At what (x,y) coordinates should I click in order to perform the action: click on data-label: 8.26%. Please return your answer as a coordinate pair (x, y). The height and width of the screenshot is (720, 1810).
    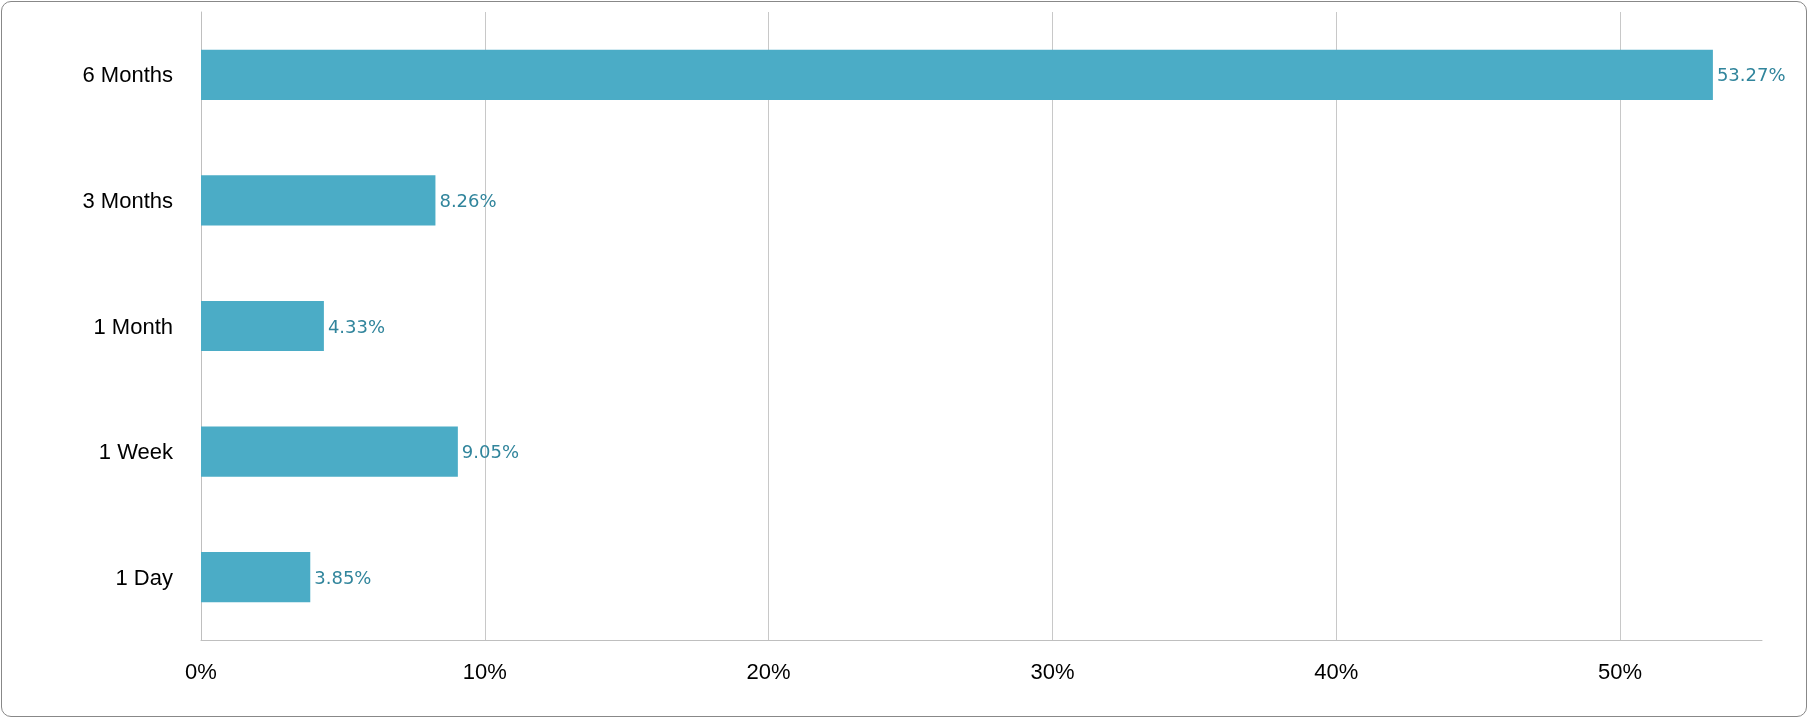
    Looking at the image, I should click on (468, 200).